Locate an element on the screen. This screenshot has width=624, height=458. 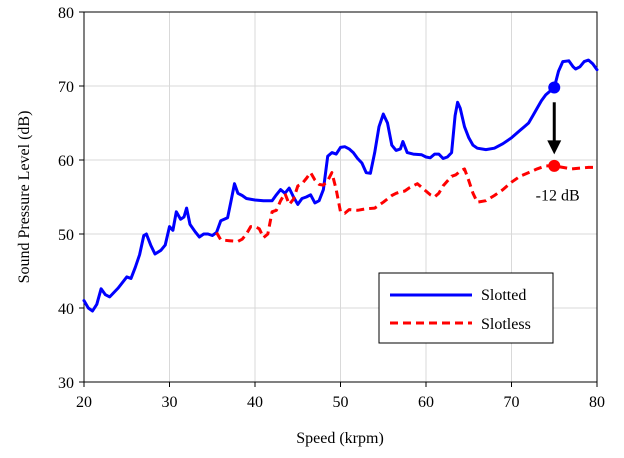
y-tick-label: 40 is located at coordinates (66, 309).